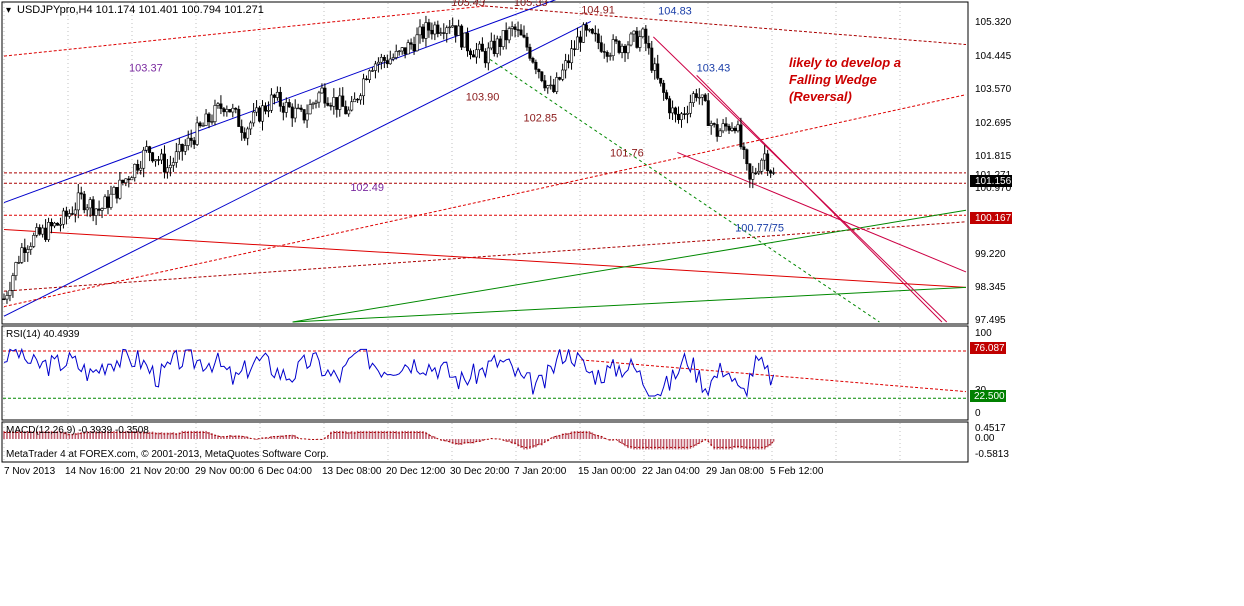  Describe the element at coordinates (8, 10) in the screenshot. I see `symbol-icon: ▾` at that location.